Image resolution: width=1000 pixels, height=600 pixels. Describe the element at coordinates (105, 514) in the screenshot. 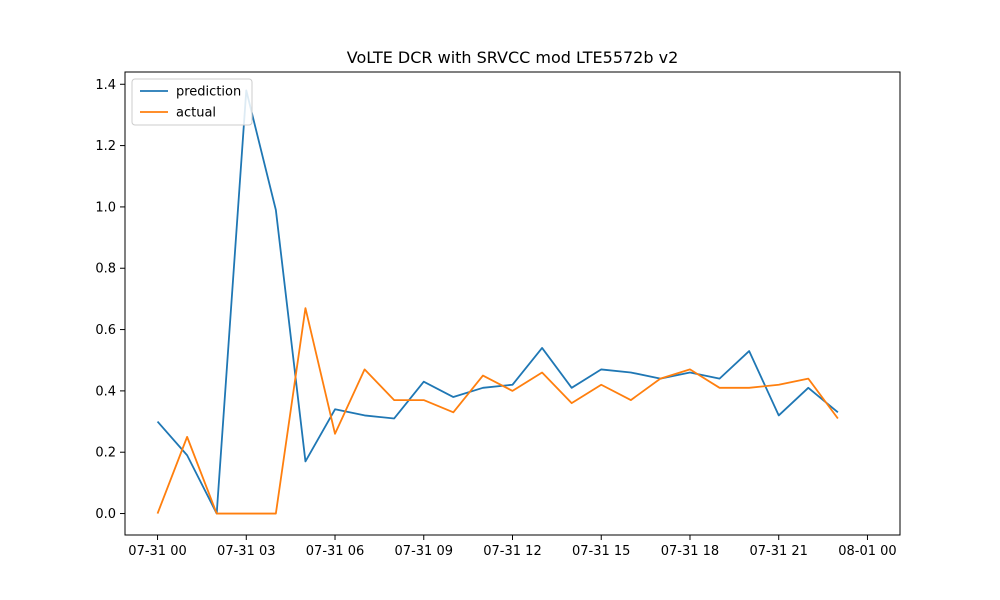

I see `y-tick-label: 0.0` at that location.